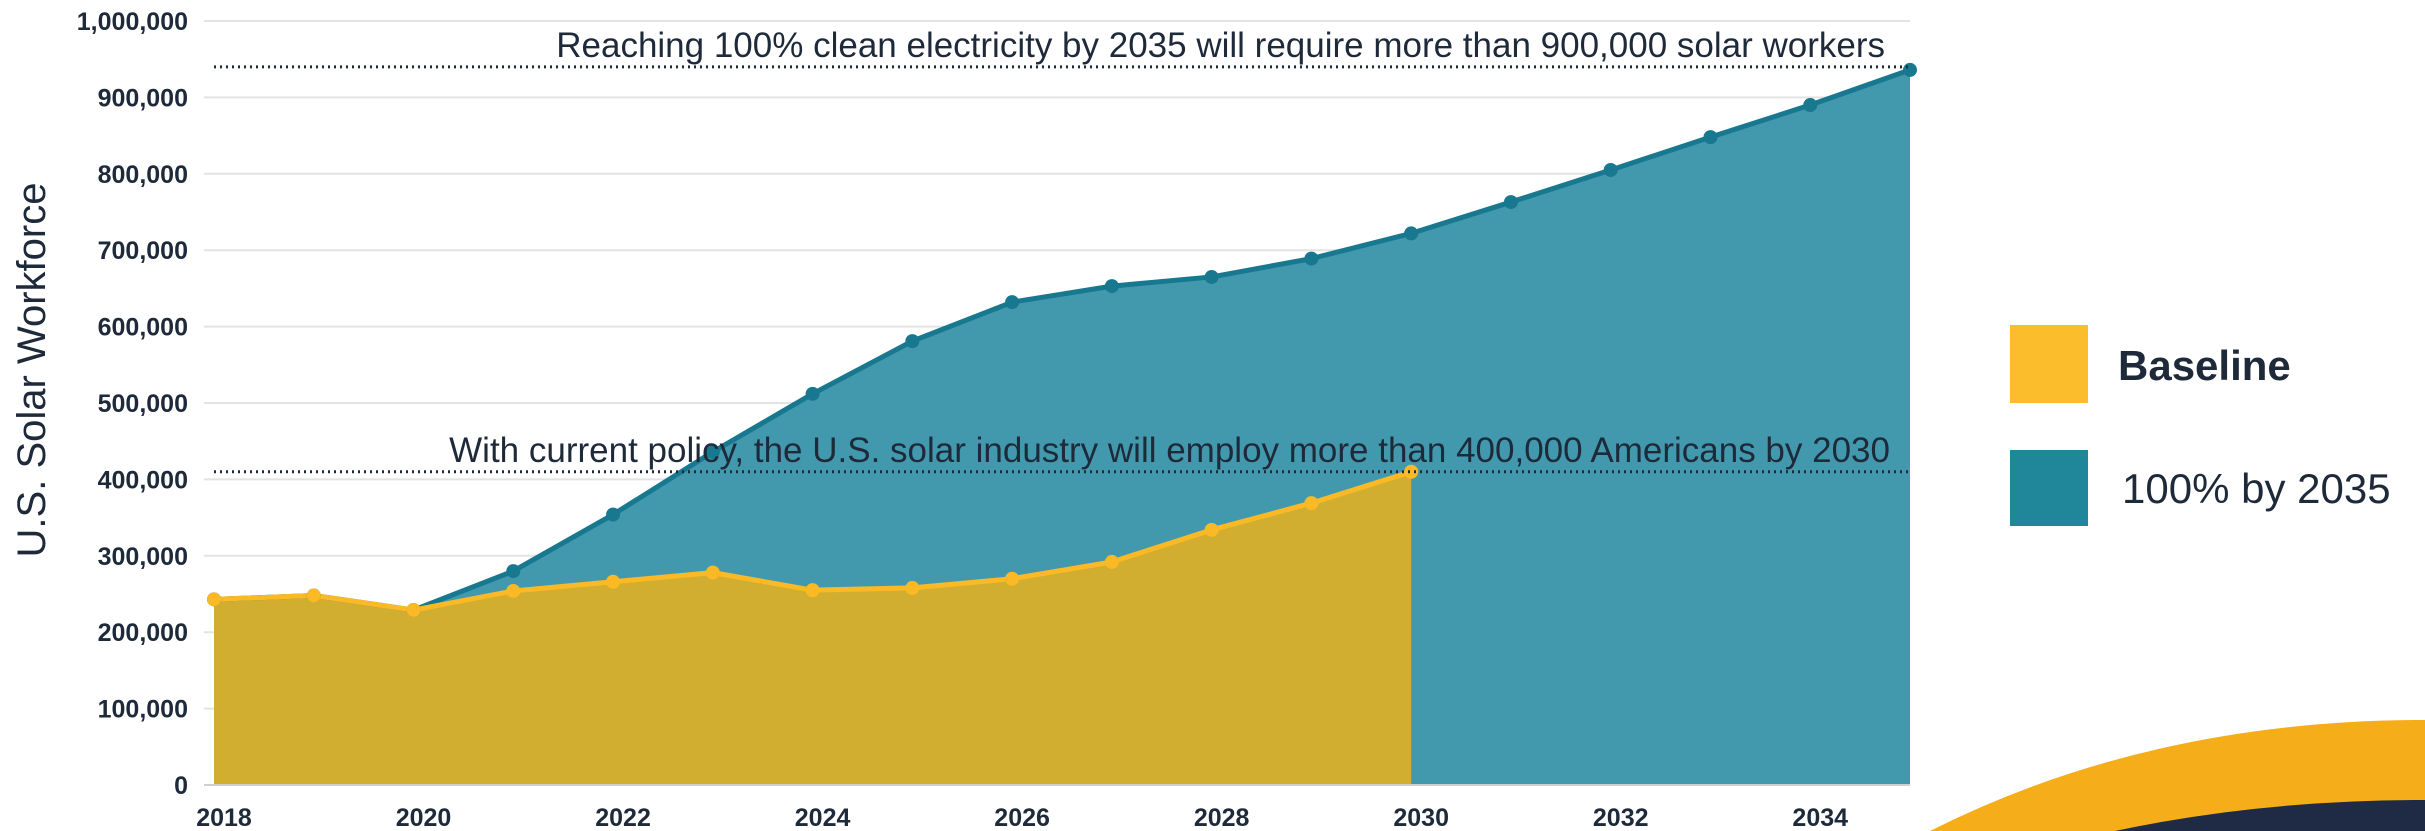 This screenshot has width=2425, height=831. What do you see at coordinates (143, 328) in the screenshot?
I see `y-tick-label: 600,000` at bounding box center [143, 328].